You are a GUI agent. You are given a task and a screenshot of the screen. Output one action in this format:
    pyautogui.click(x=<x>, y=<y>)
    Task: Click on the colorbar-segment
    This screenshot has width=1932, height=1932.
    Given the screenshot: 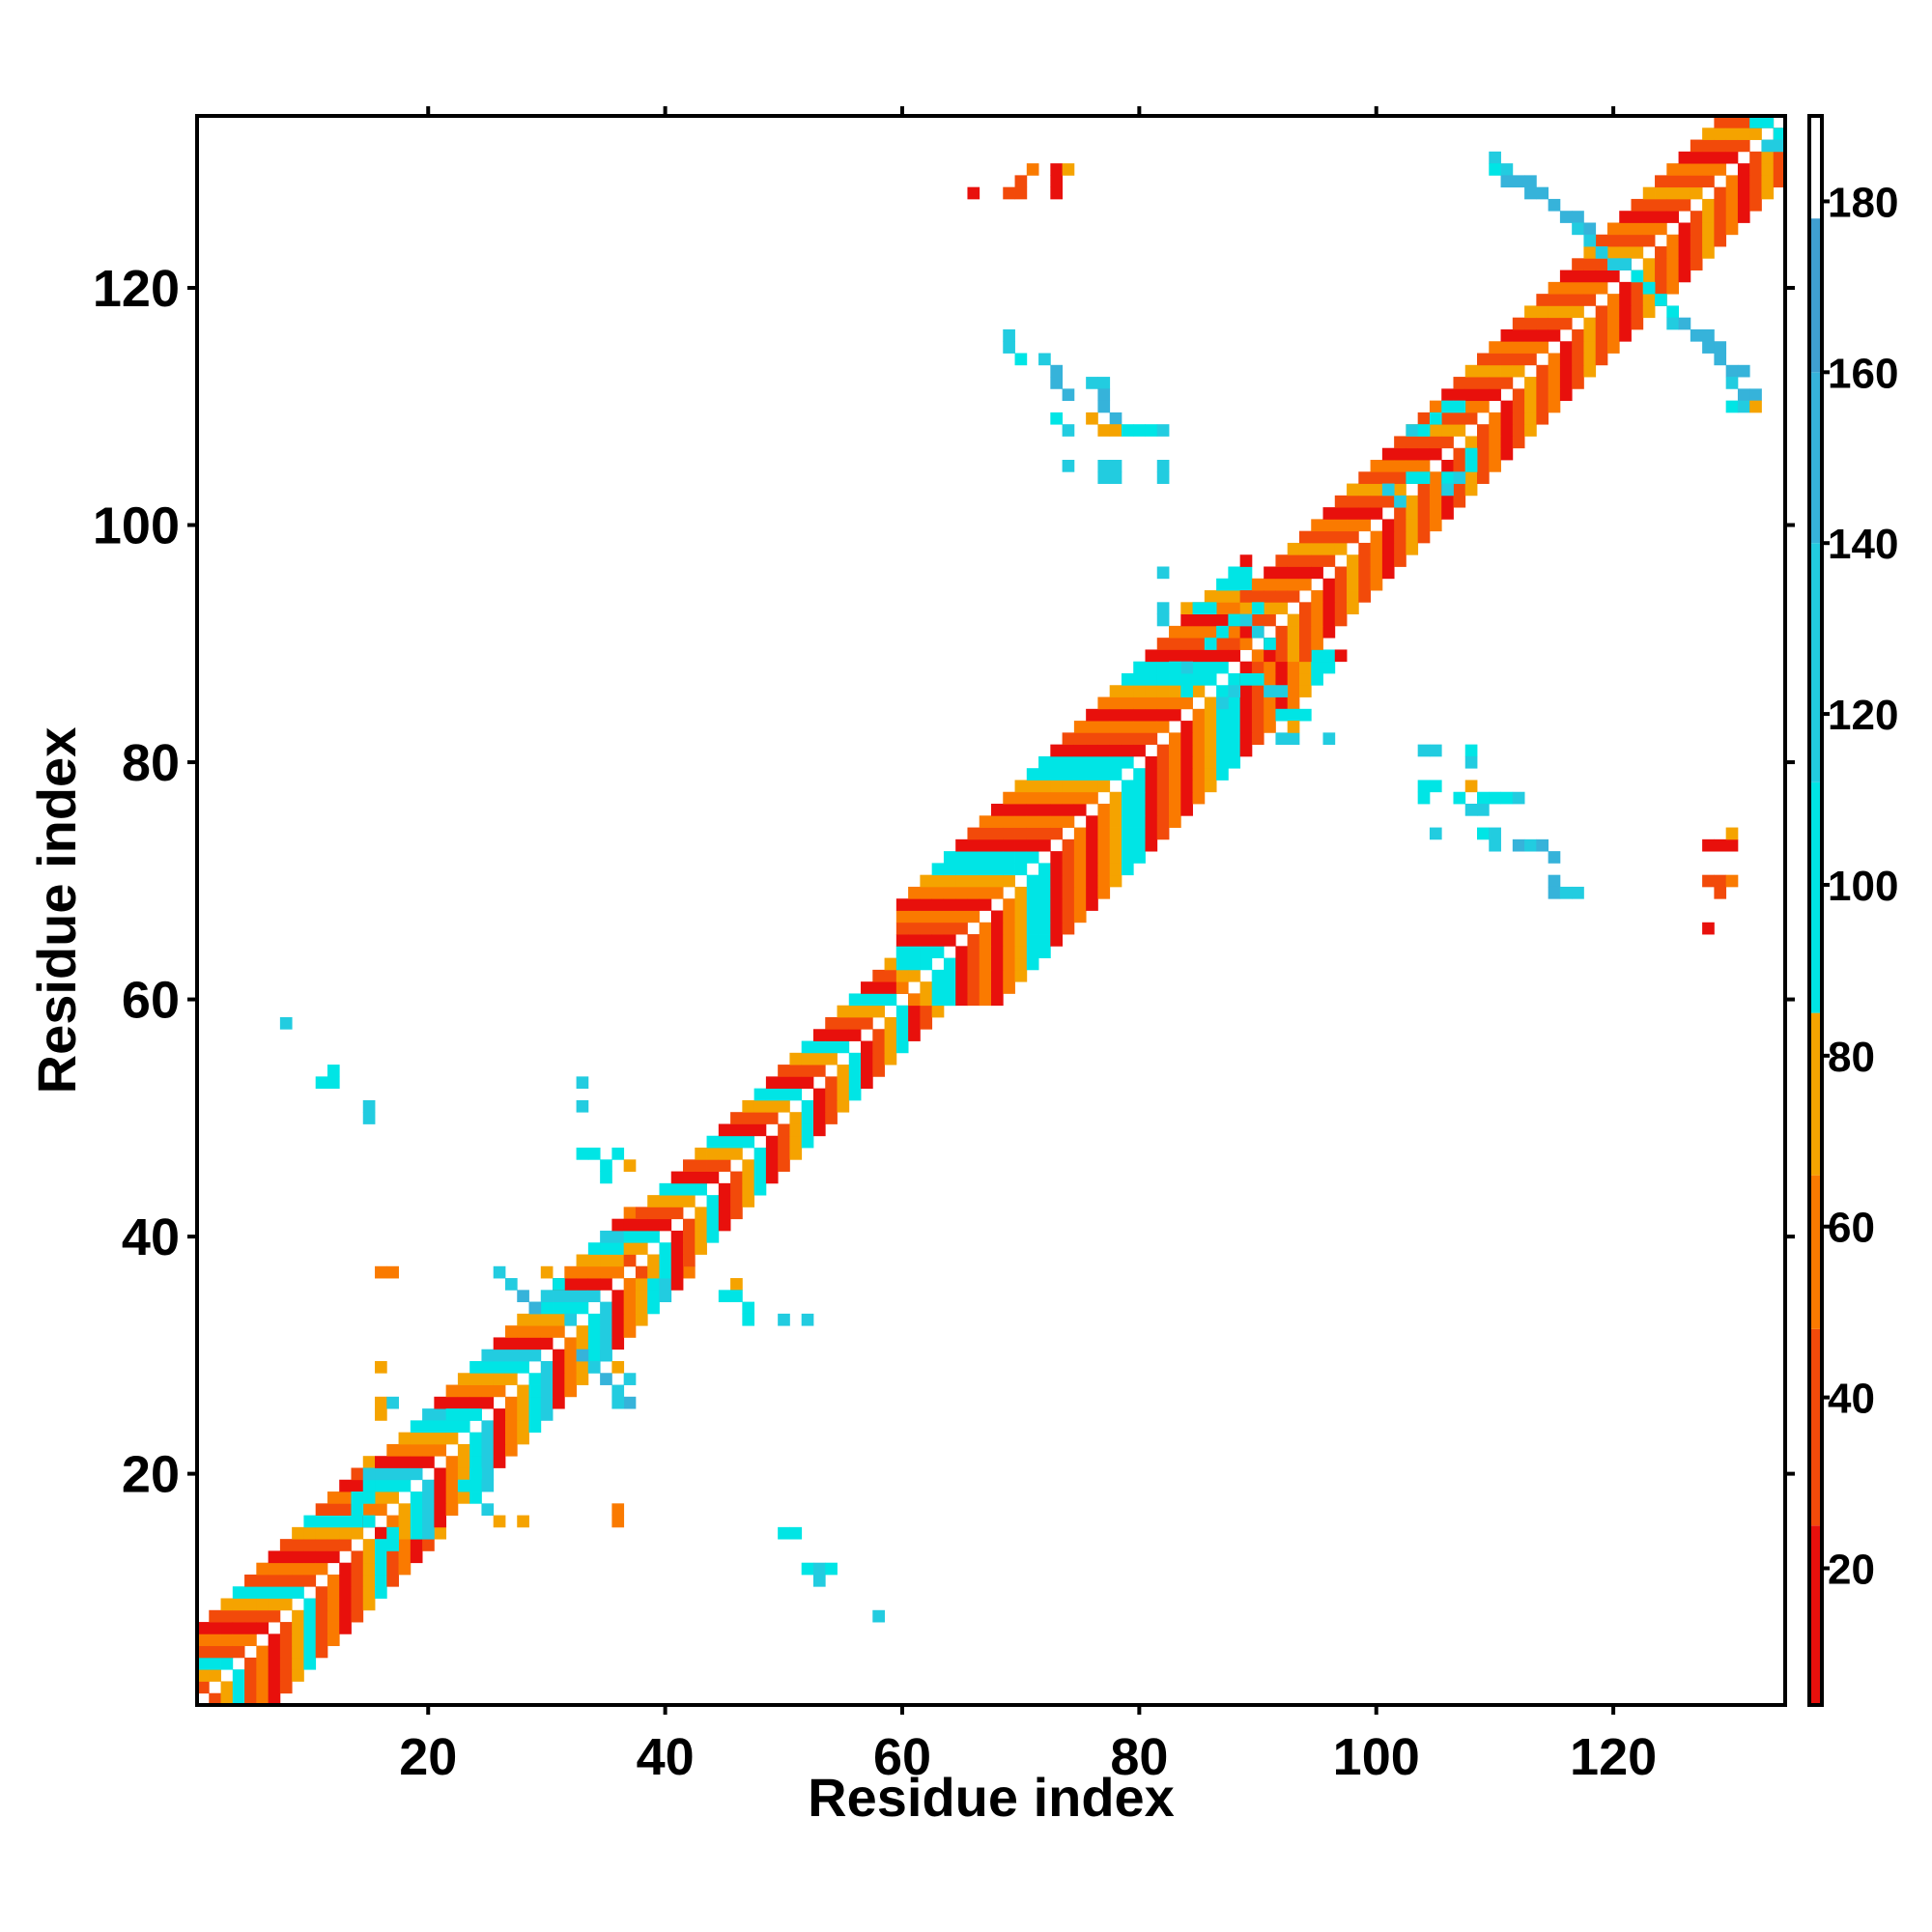 What is the action you would take?
    pyautogui.click(x=1815, y=295)
    